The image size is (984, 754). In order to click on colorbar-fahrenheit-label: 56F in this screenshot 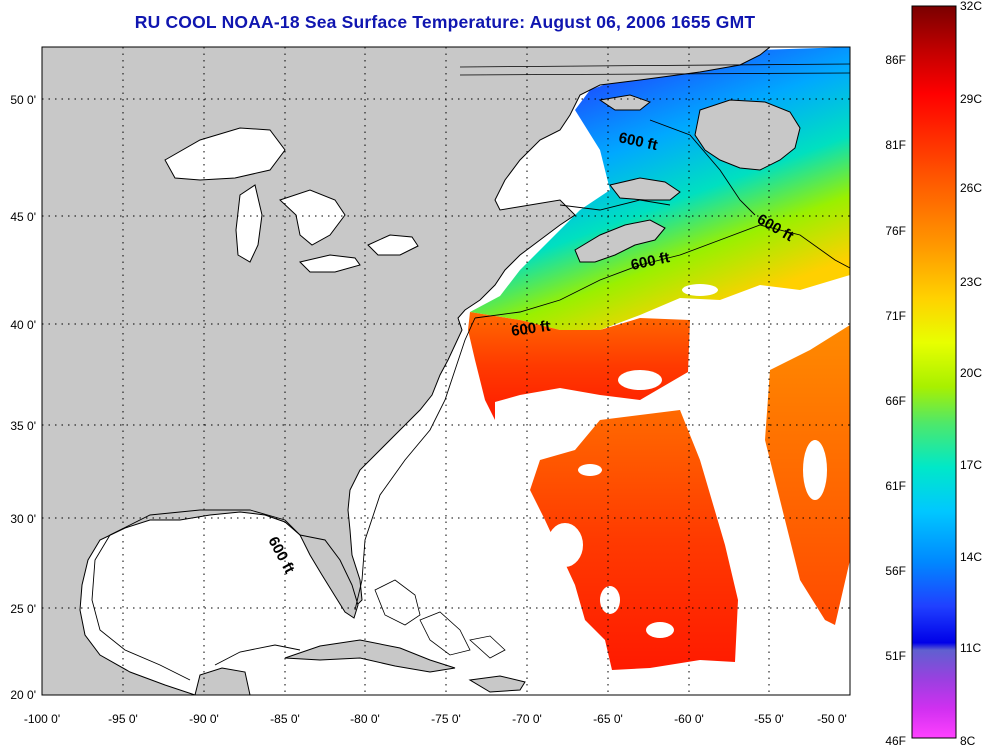, I will do `click(895, 571)`.